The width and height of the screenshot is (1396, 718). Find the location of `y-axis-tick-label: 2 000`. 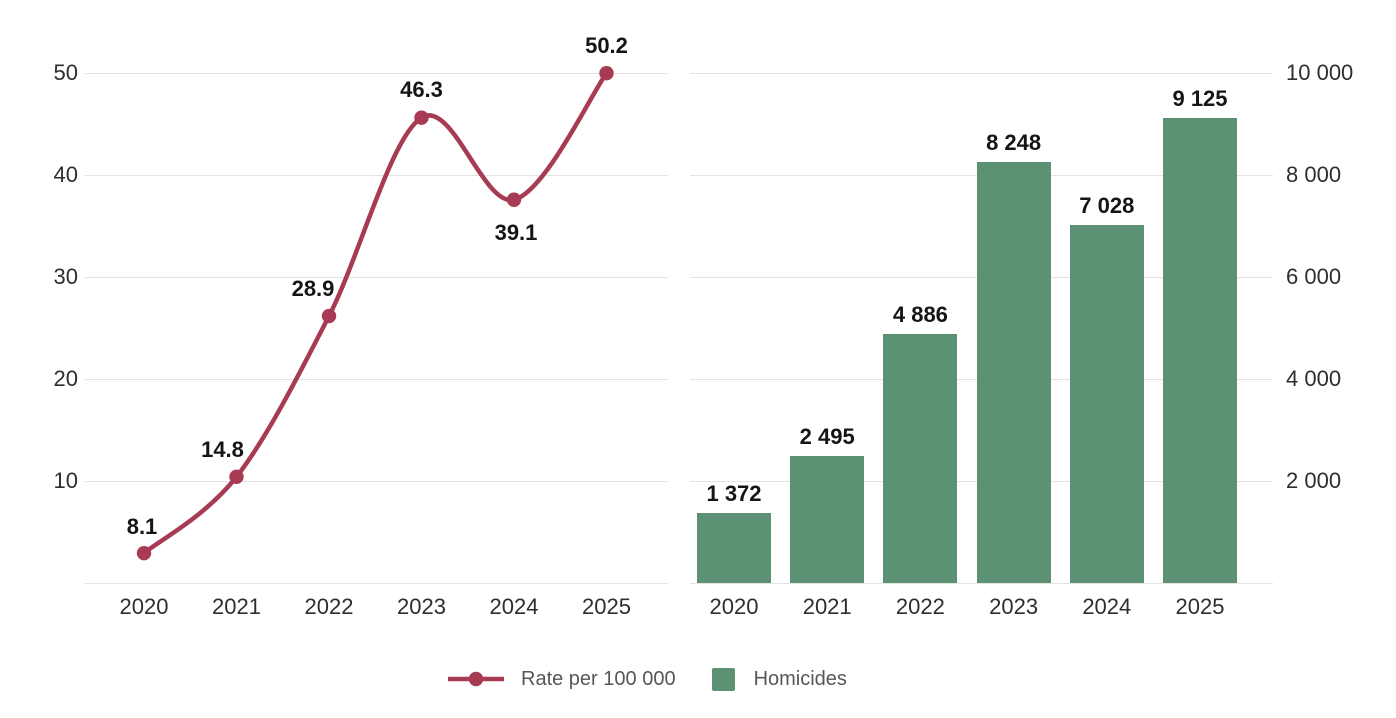

y-axis-tick-label: 2 000 is located at coordinates (1314, 480).